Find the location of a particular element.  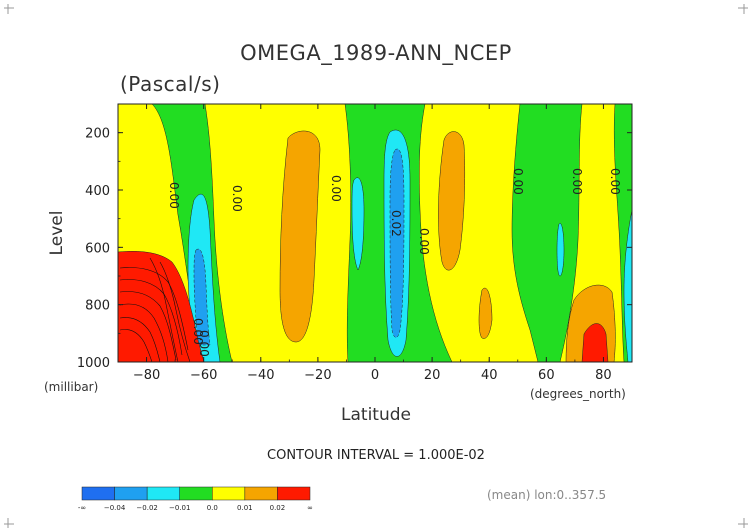

colorbar-tick-label: −0.04 is located at coordinates (115, 508).